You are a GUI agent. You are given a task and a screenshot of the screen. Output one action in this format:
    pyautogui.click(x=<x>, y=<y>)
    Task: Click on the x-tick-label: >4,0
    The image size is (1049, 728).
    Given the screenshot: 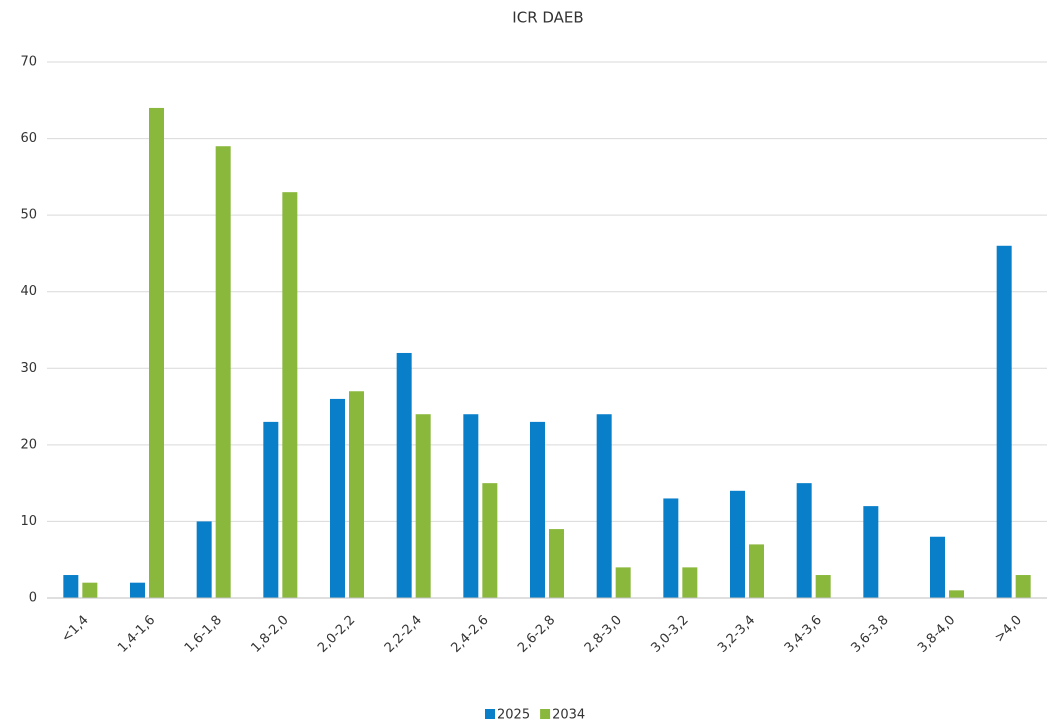 What is the action you would take?
    pyautogui.click(x=1008, y=629)
    